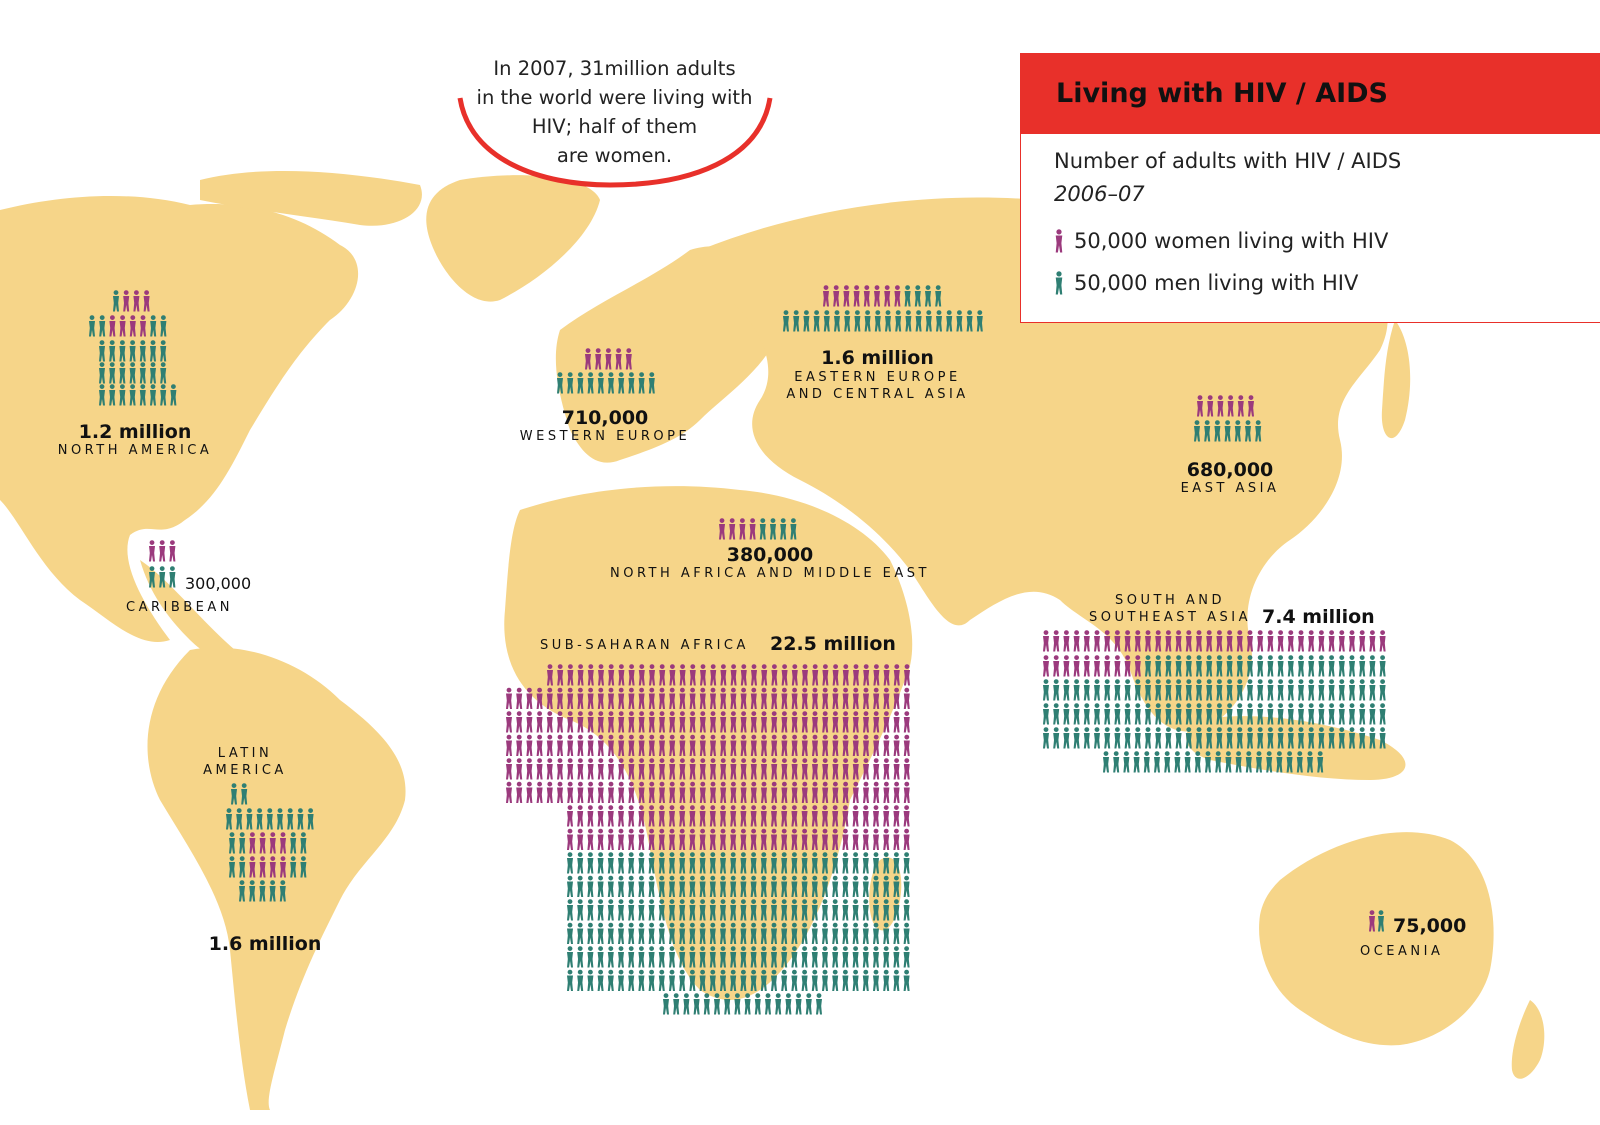 The image size is (1600, 1125). Describe the element at coordinates (644, 645) in the screenshot. I see `region-sub-saharan-name: SUB-SAHARAN AFRICA` at that location.